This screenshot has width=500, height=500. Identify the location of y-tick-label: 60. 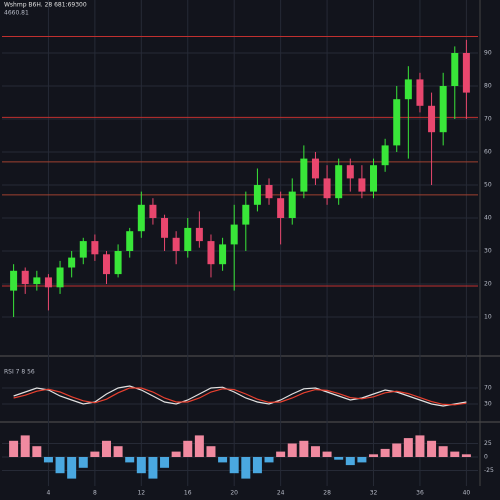
(488, 152).